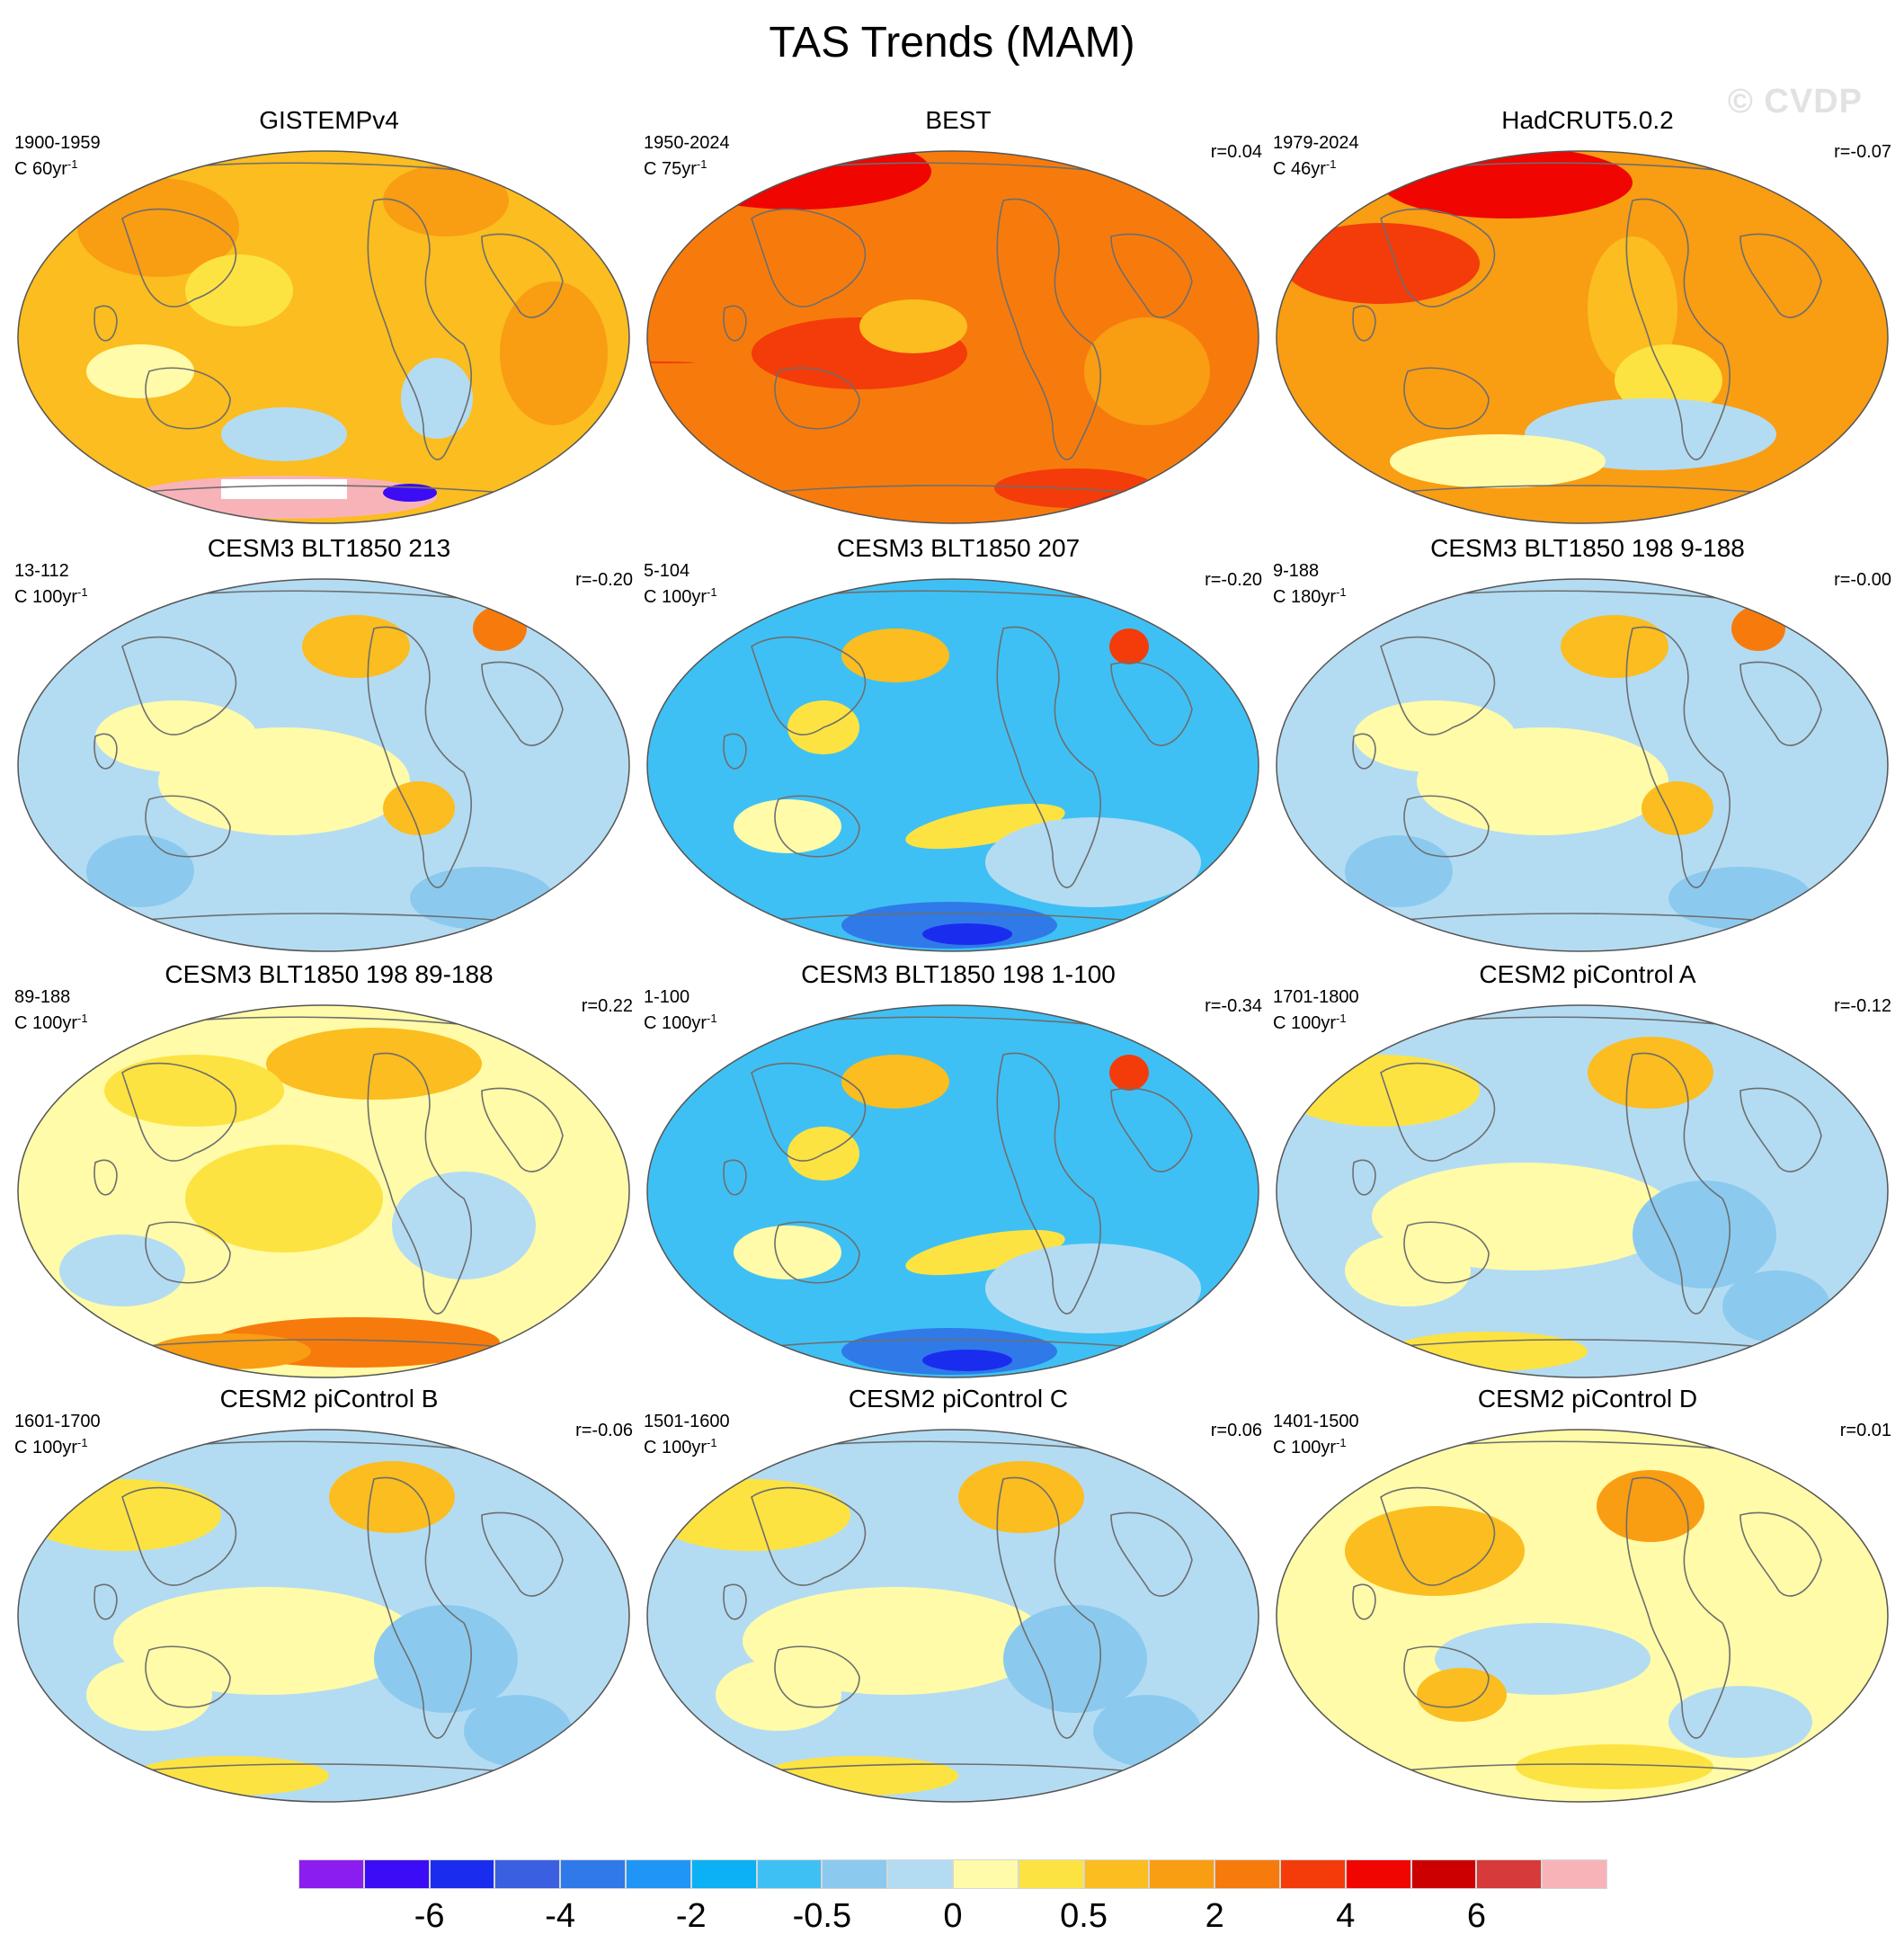 The image size is (1904, 1952). I want to click on panel-period: 1701-1800, so click(1316, 997).